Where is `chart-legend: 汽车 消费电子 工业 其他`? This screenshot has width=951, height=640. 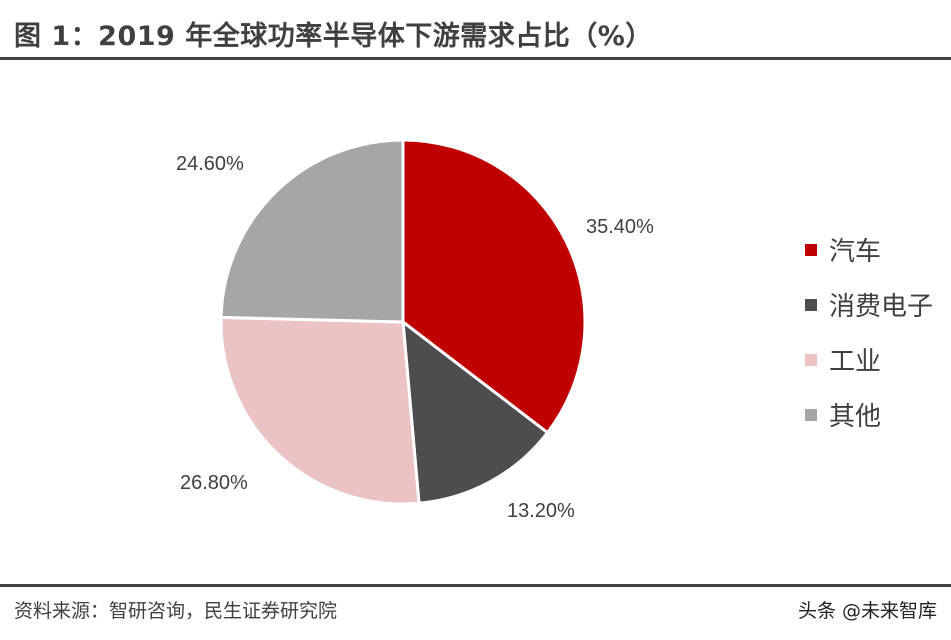 chart-legend: 汽车 消费电子 工业 其他 is located at coordinates (869, 332).